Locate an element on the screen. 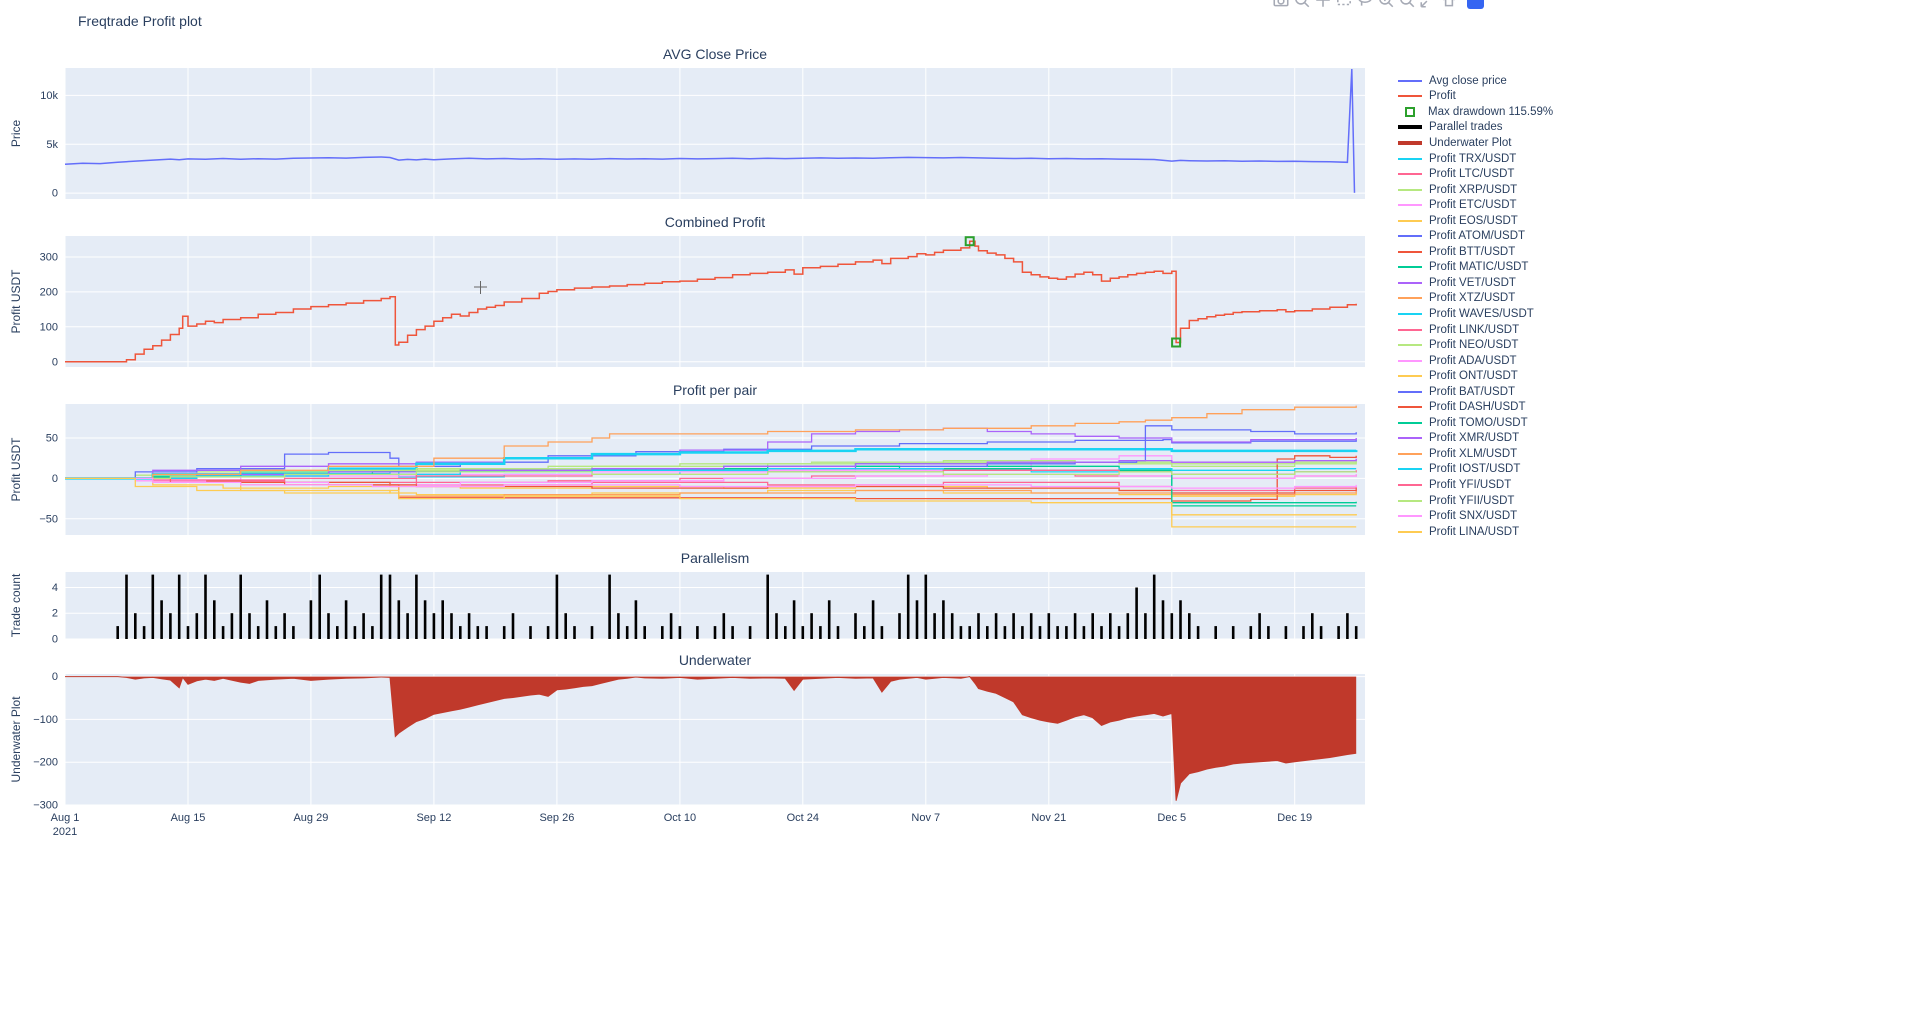  reset-axes-icon is located at coordinates (1449, 4).